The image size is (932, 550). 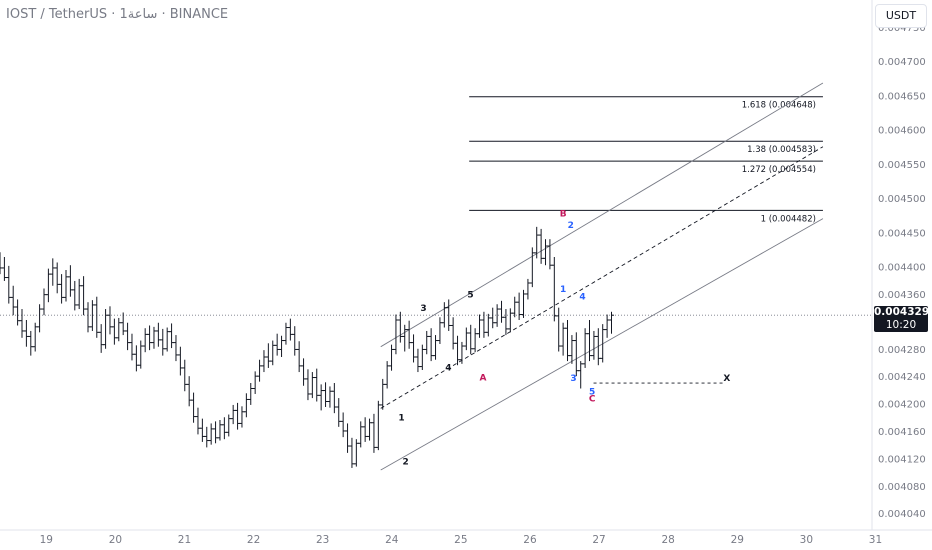 What do you see at coordinates (902, 62) in the screenshot?
I see `y-tick-label: 0.004700` at bounding box center [902, 62].